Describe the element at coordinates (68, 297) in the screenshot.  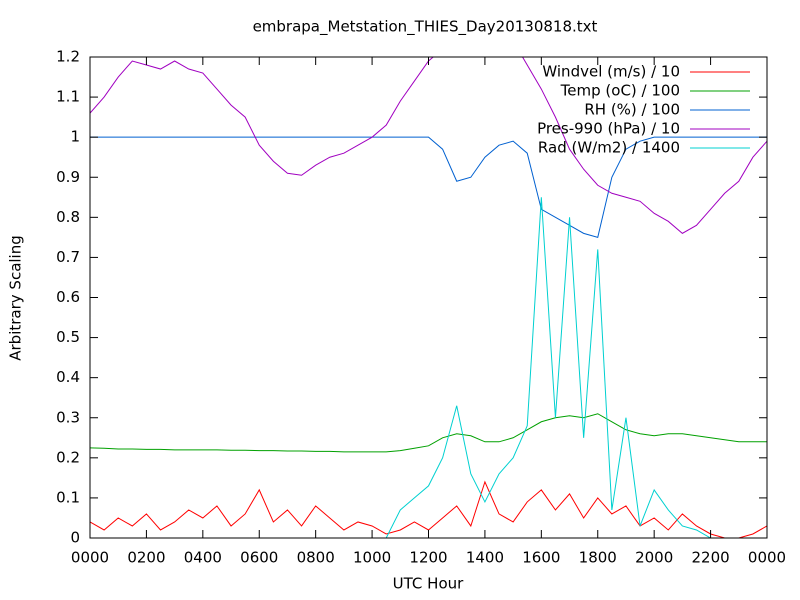
I see `y-tick-label: 0.6` at that location.